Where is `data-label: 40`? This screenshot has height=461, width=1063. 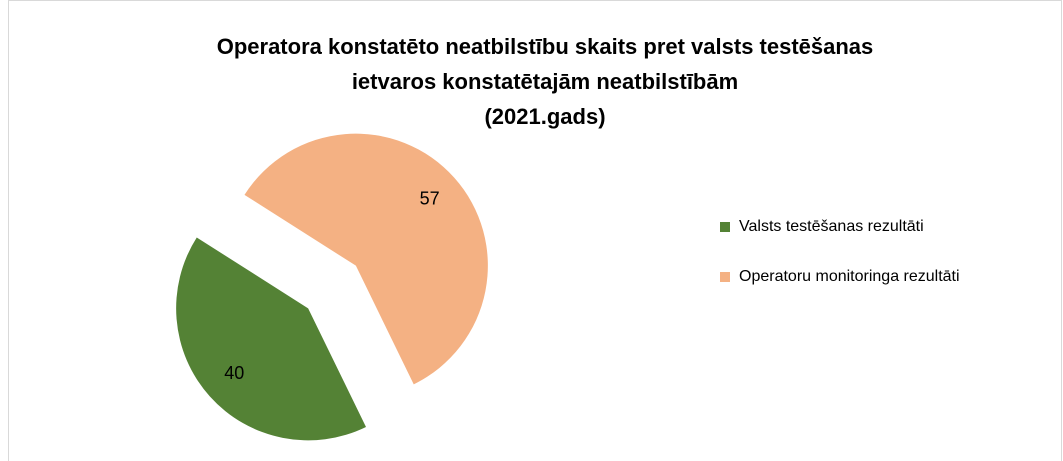
data-label: 40 is located at coordinates (234, 373).